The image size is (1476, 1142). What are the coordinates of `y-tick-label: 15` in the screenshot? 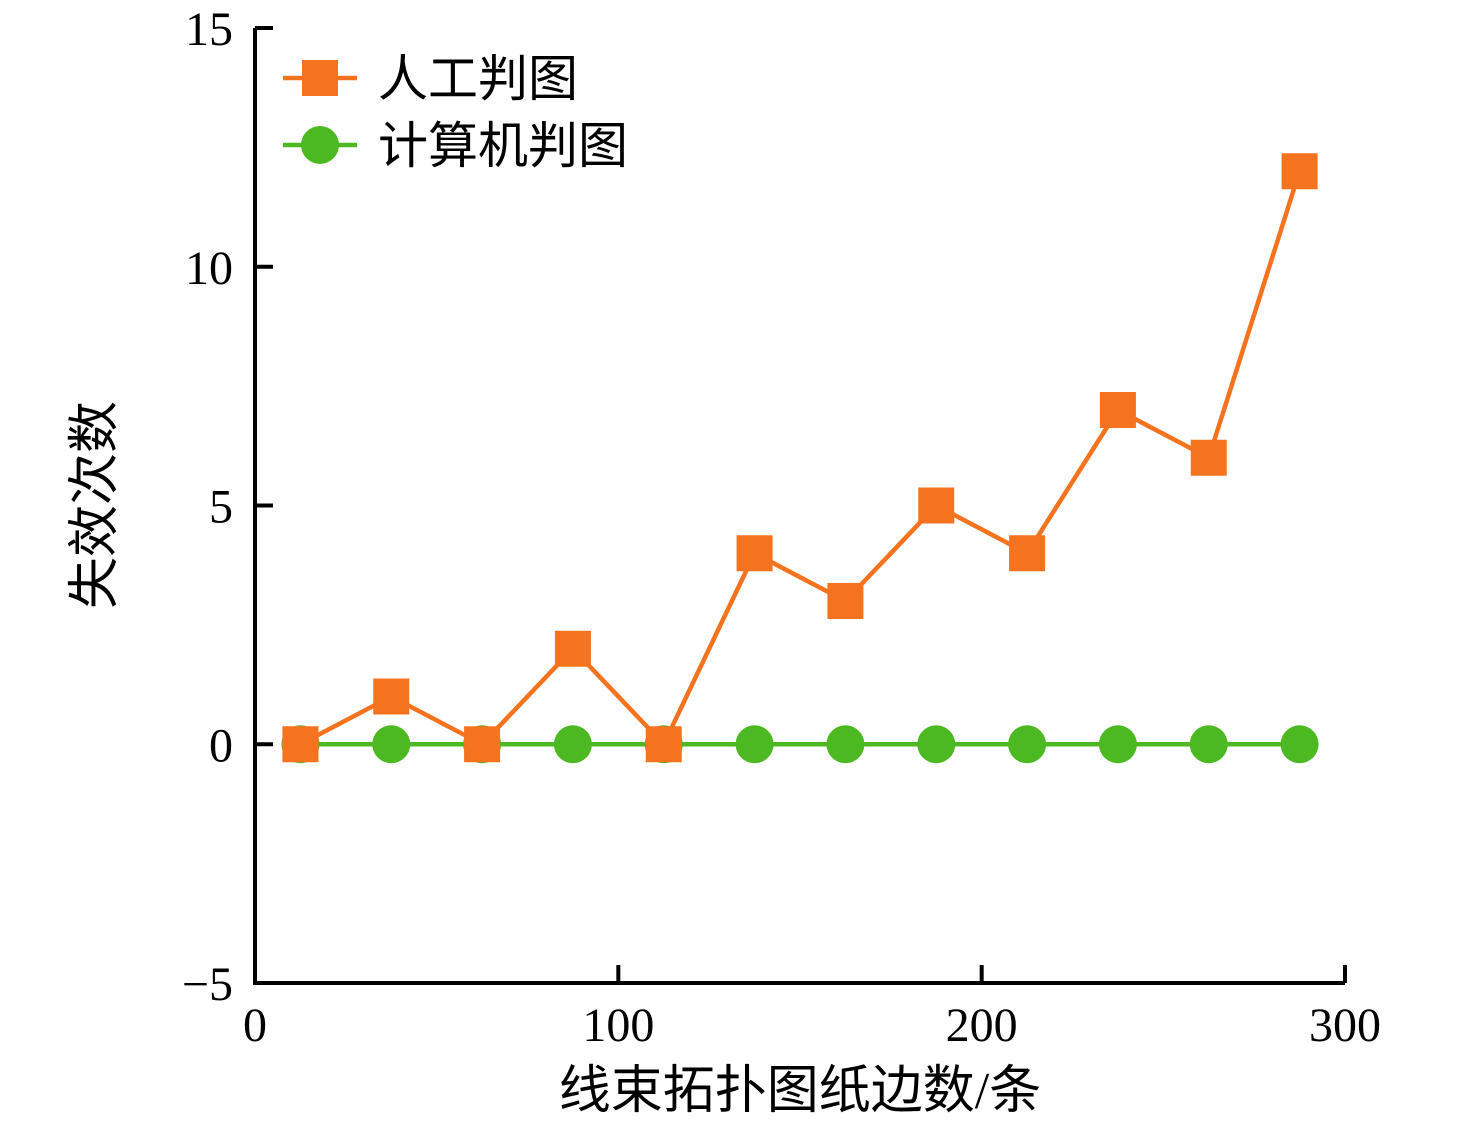 It's located at (209, 29).